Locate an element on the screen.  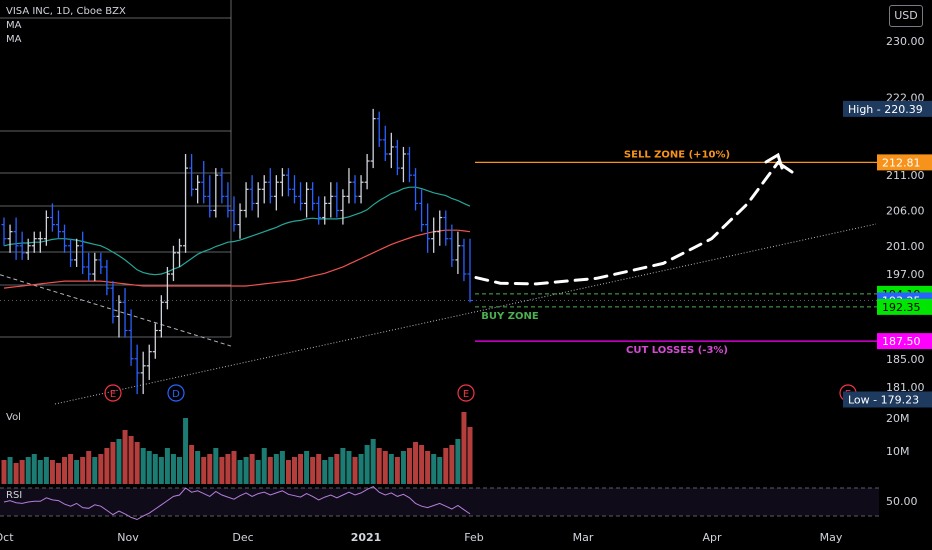
rsi-line is located at coordinates (237, 503).